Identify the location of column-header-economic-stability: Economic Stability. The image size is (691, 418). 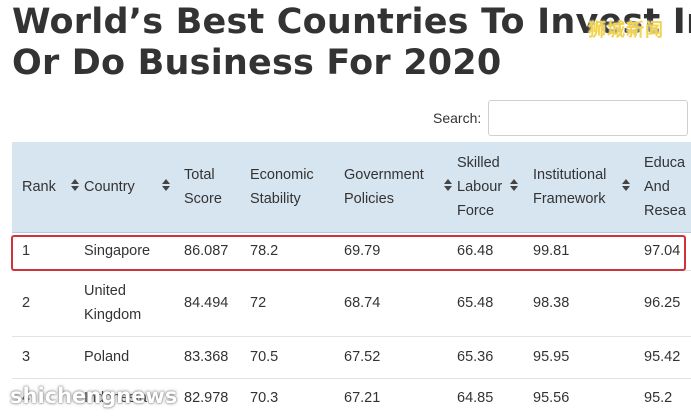
(297, 187).